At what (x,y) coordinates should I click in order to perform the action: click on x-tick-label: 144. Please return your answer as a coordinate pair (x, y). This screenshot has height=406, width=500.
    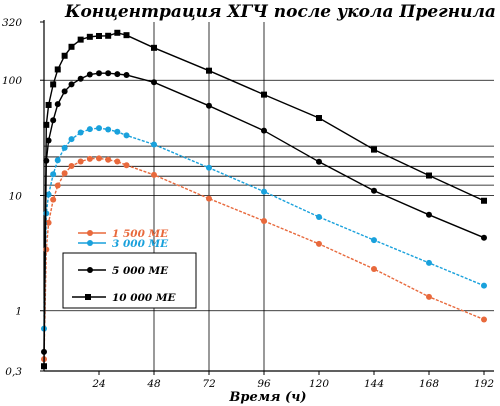
    Looking at the image, I should click on (374, 384).